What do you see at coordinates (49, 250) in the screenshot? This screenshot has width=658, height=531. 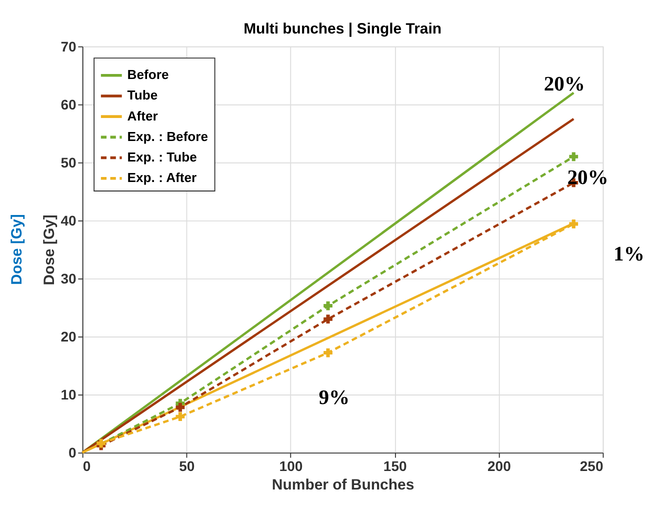 I see `y-axis-title: Dose [Gy]` at bounding box center [49, 250].